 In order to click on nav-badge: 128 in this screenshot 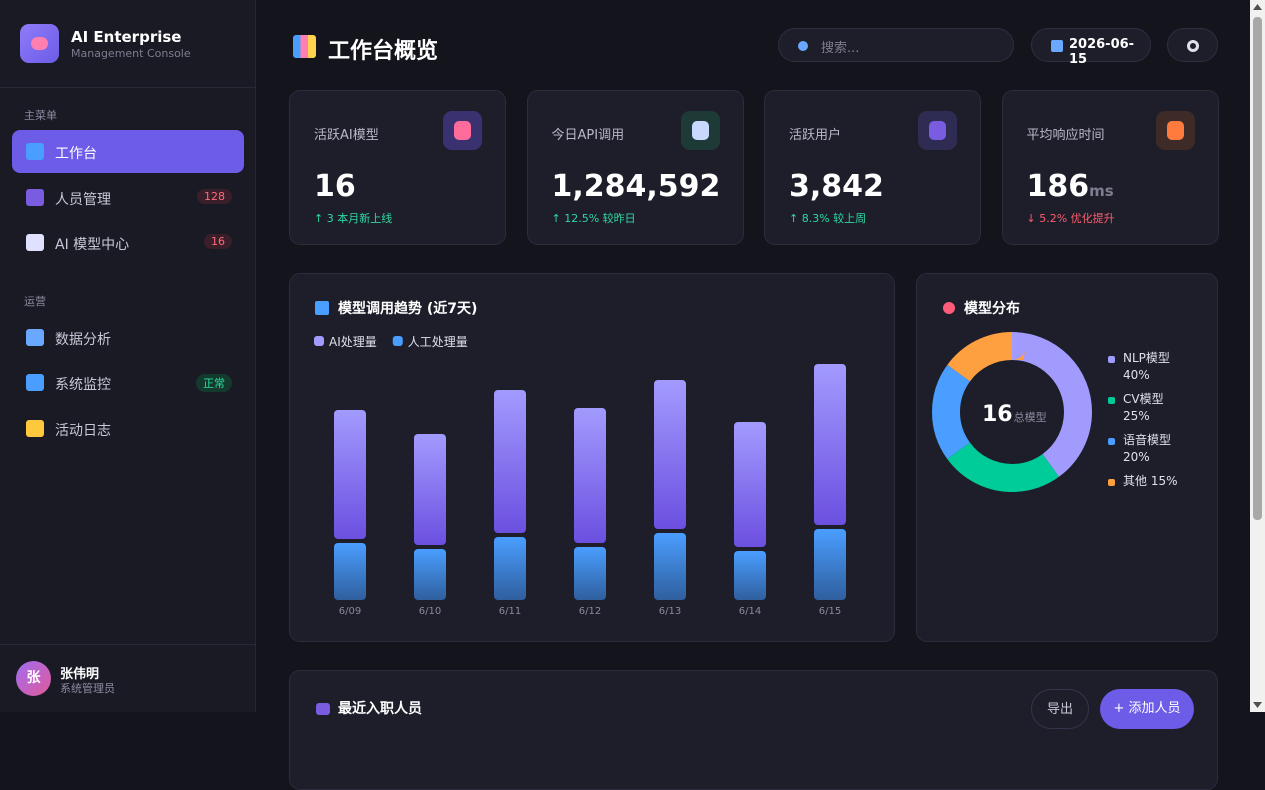, I will do `click(214, 196)`.